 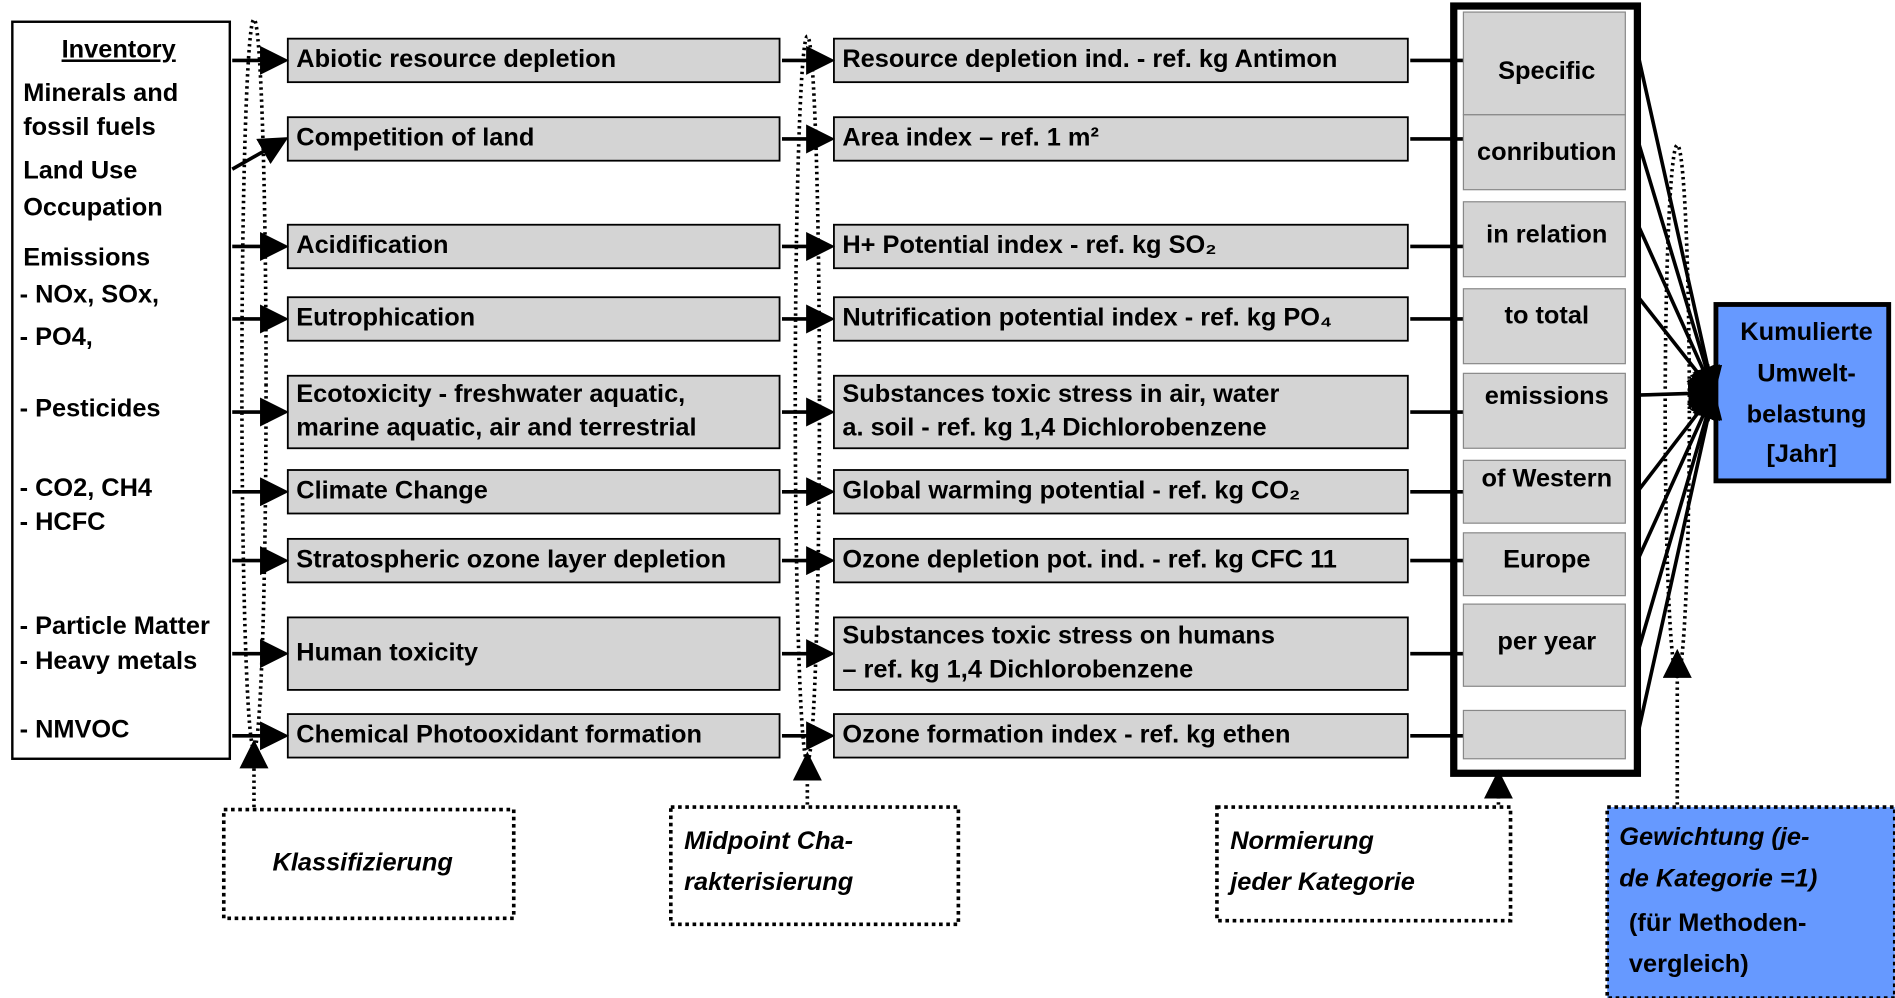 What do you see at coordinates (970, 138) in the screenshot?
I see `indicator-label: Area index – ref. 1 m²` at bounding box center [970, 138].